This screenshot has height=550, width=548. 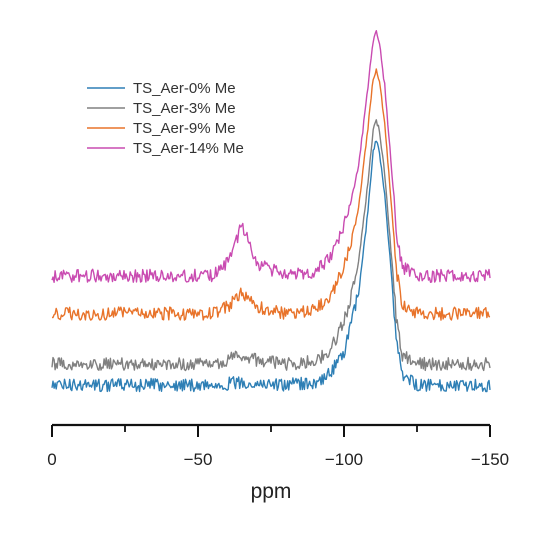 What do you see at coordinates (344, 459) in the screenshot?
I see `x-tick-label: −100` at bounding box center [344, 459].